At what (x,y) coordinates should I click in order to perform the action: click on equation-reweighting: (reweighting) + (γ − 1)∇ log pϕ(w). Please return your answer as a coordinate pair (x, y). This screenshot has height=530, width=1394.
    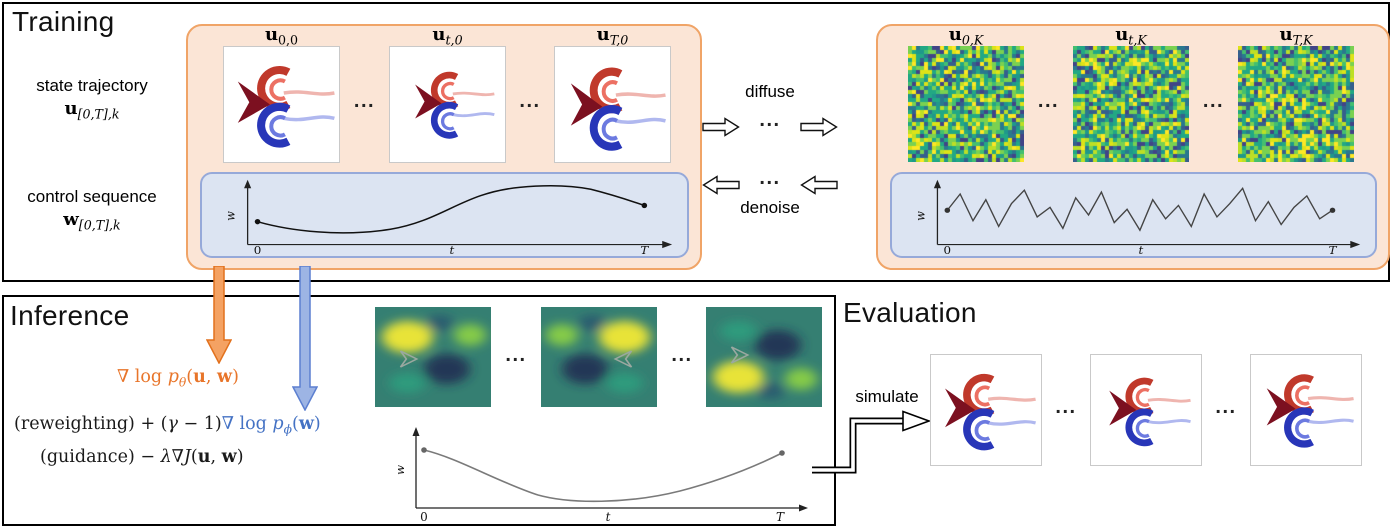
    Looking at the image, I should click on (167, 425).